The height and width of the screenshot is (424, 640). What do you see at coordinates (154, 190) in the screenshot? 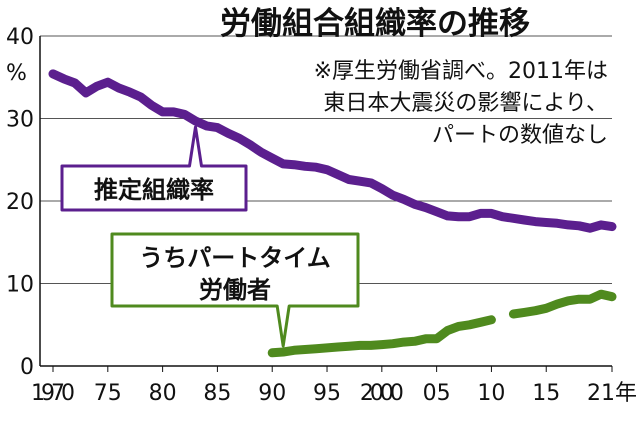
I see `series-label: 推定組織率` at bounding box center [154, 190].